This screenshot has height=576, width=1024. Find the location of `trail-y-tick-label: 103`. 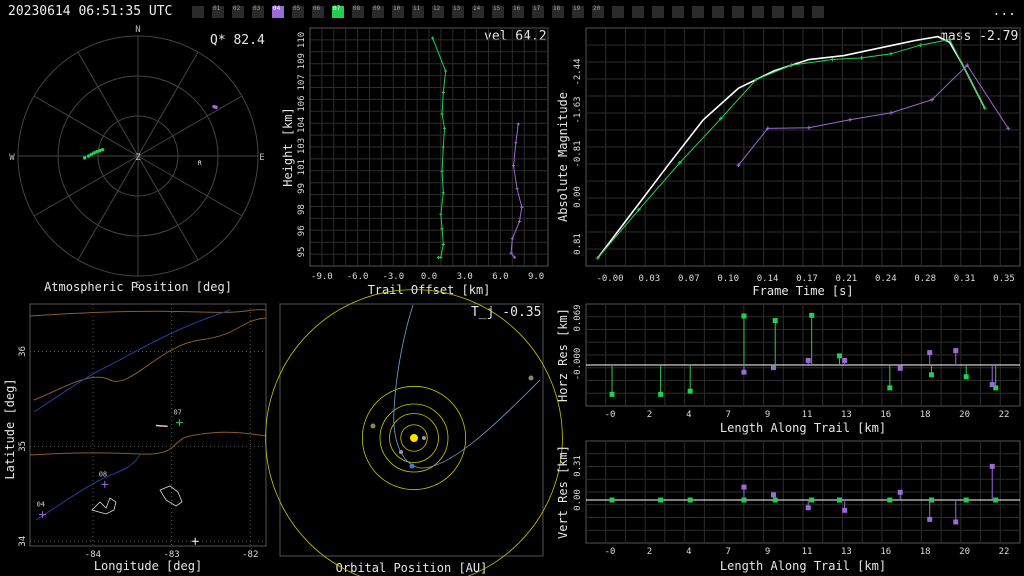

trail-y-tick-label: 103 is located at coordinates (302, 146).